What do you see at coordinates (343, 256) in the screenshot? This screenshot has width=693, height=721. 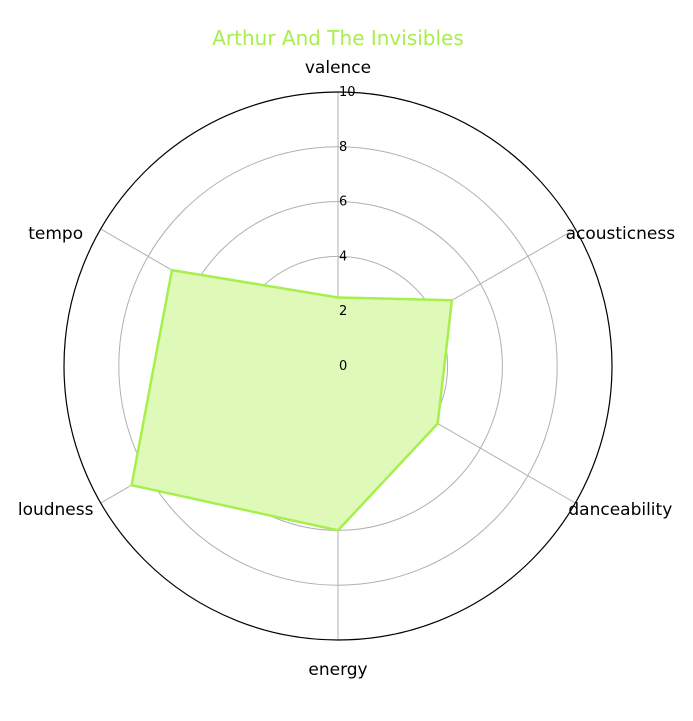 I see `tick-label-4: 4` at bounding box center [343, 256].